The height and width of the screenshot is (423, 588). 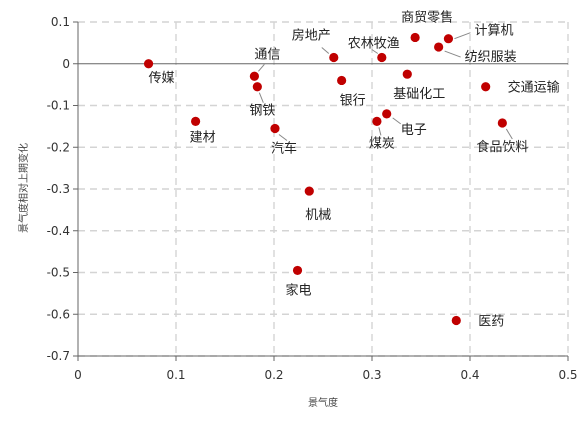 I want to click on point-label: 银行, so click(x=353, y=100).